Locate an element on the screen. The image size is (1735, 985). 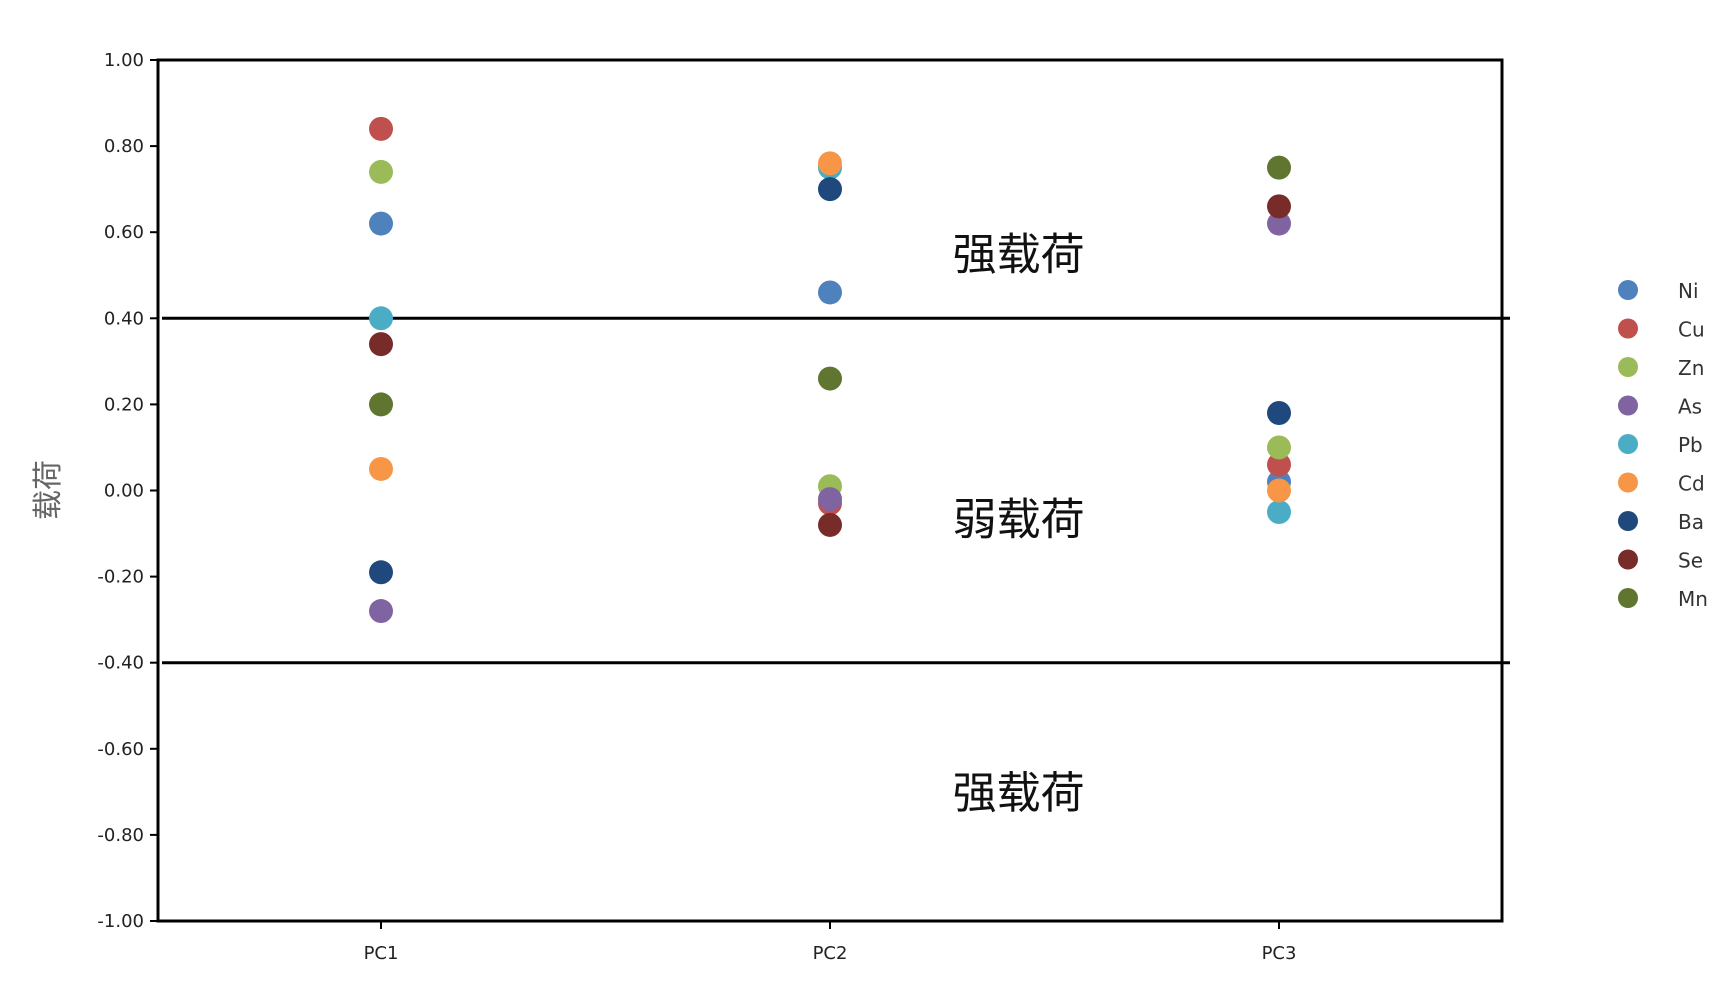
loading-zone-label: 弱载荷 is located at coordinates (1019, 519).